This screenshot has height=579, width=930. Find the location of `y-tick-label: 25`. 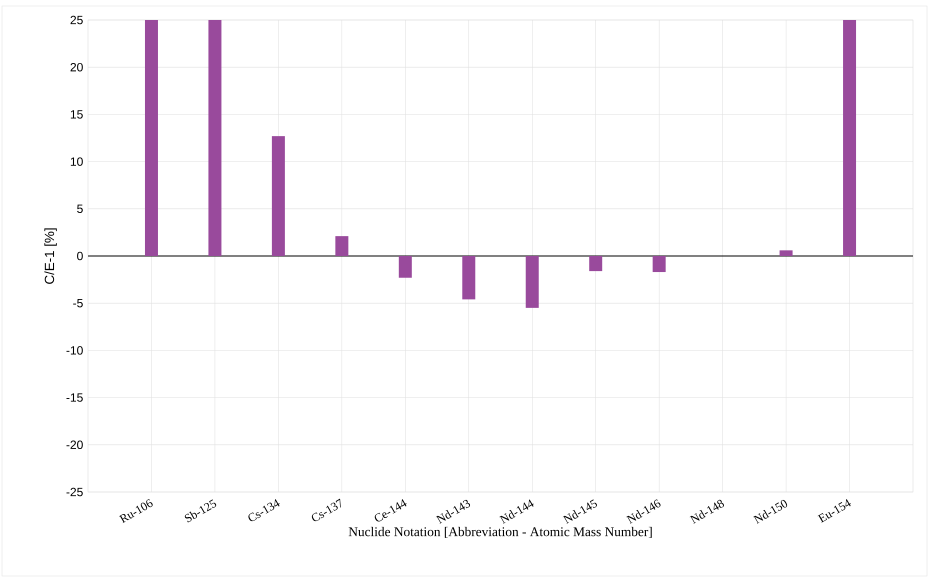

y-tick-label: 25 is located at coordinates (76, 20).